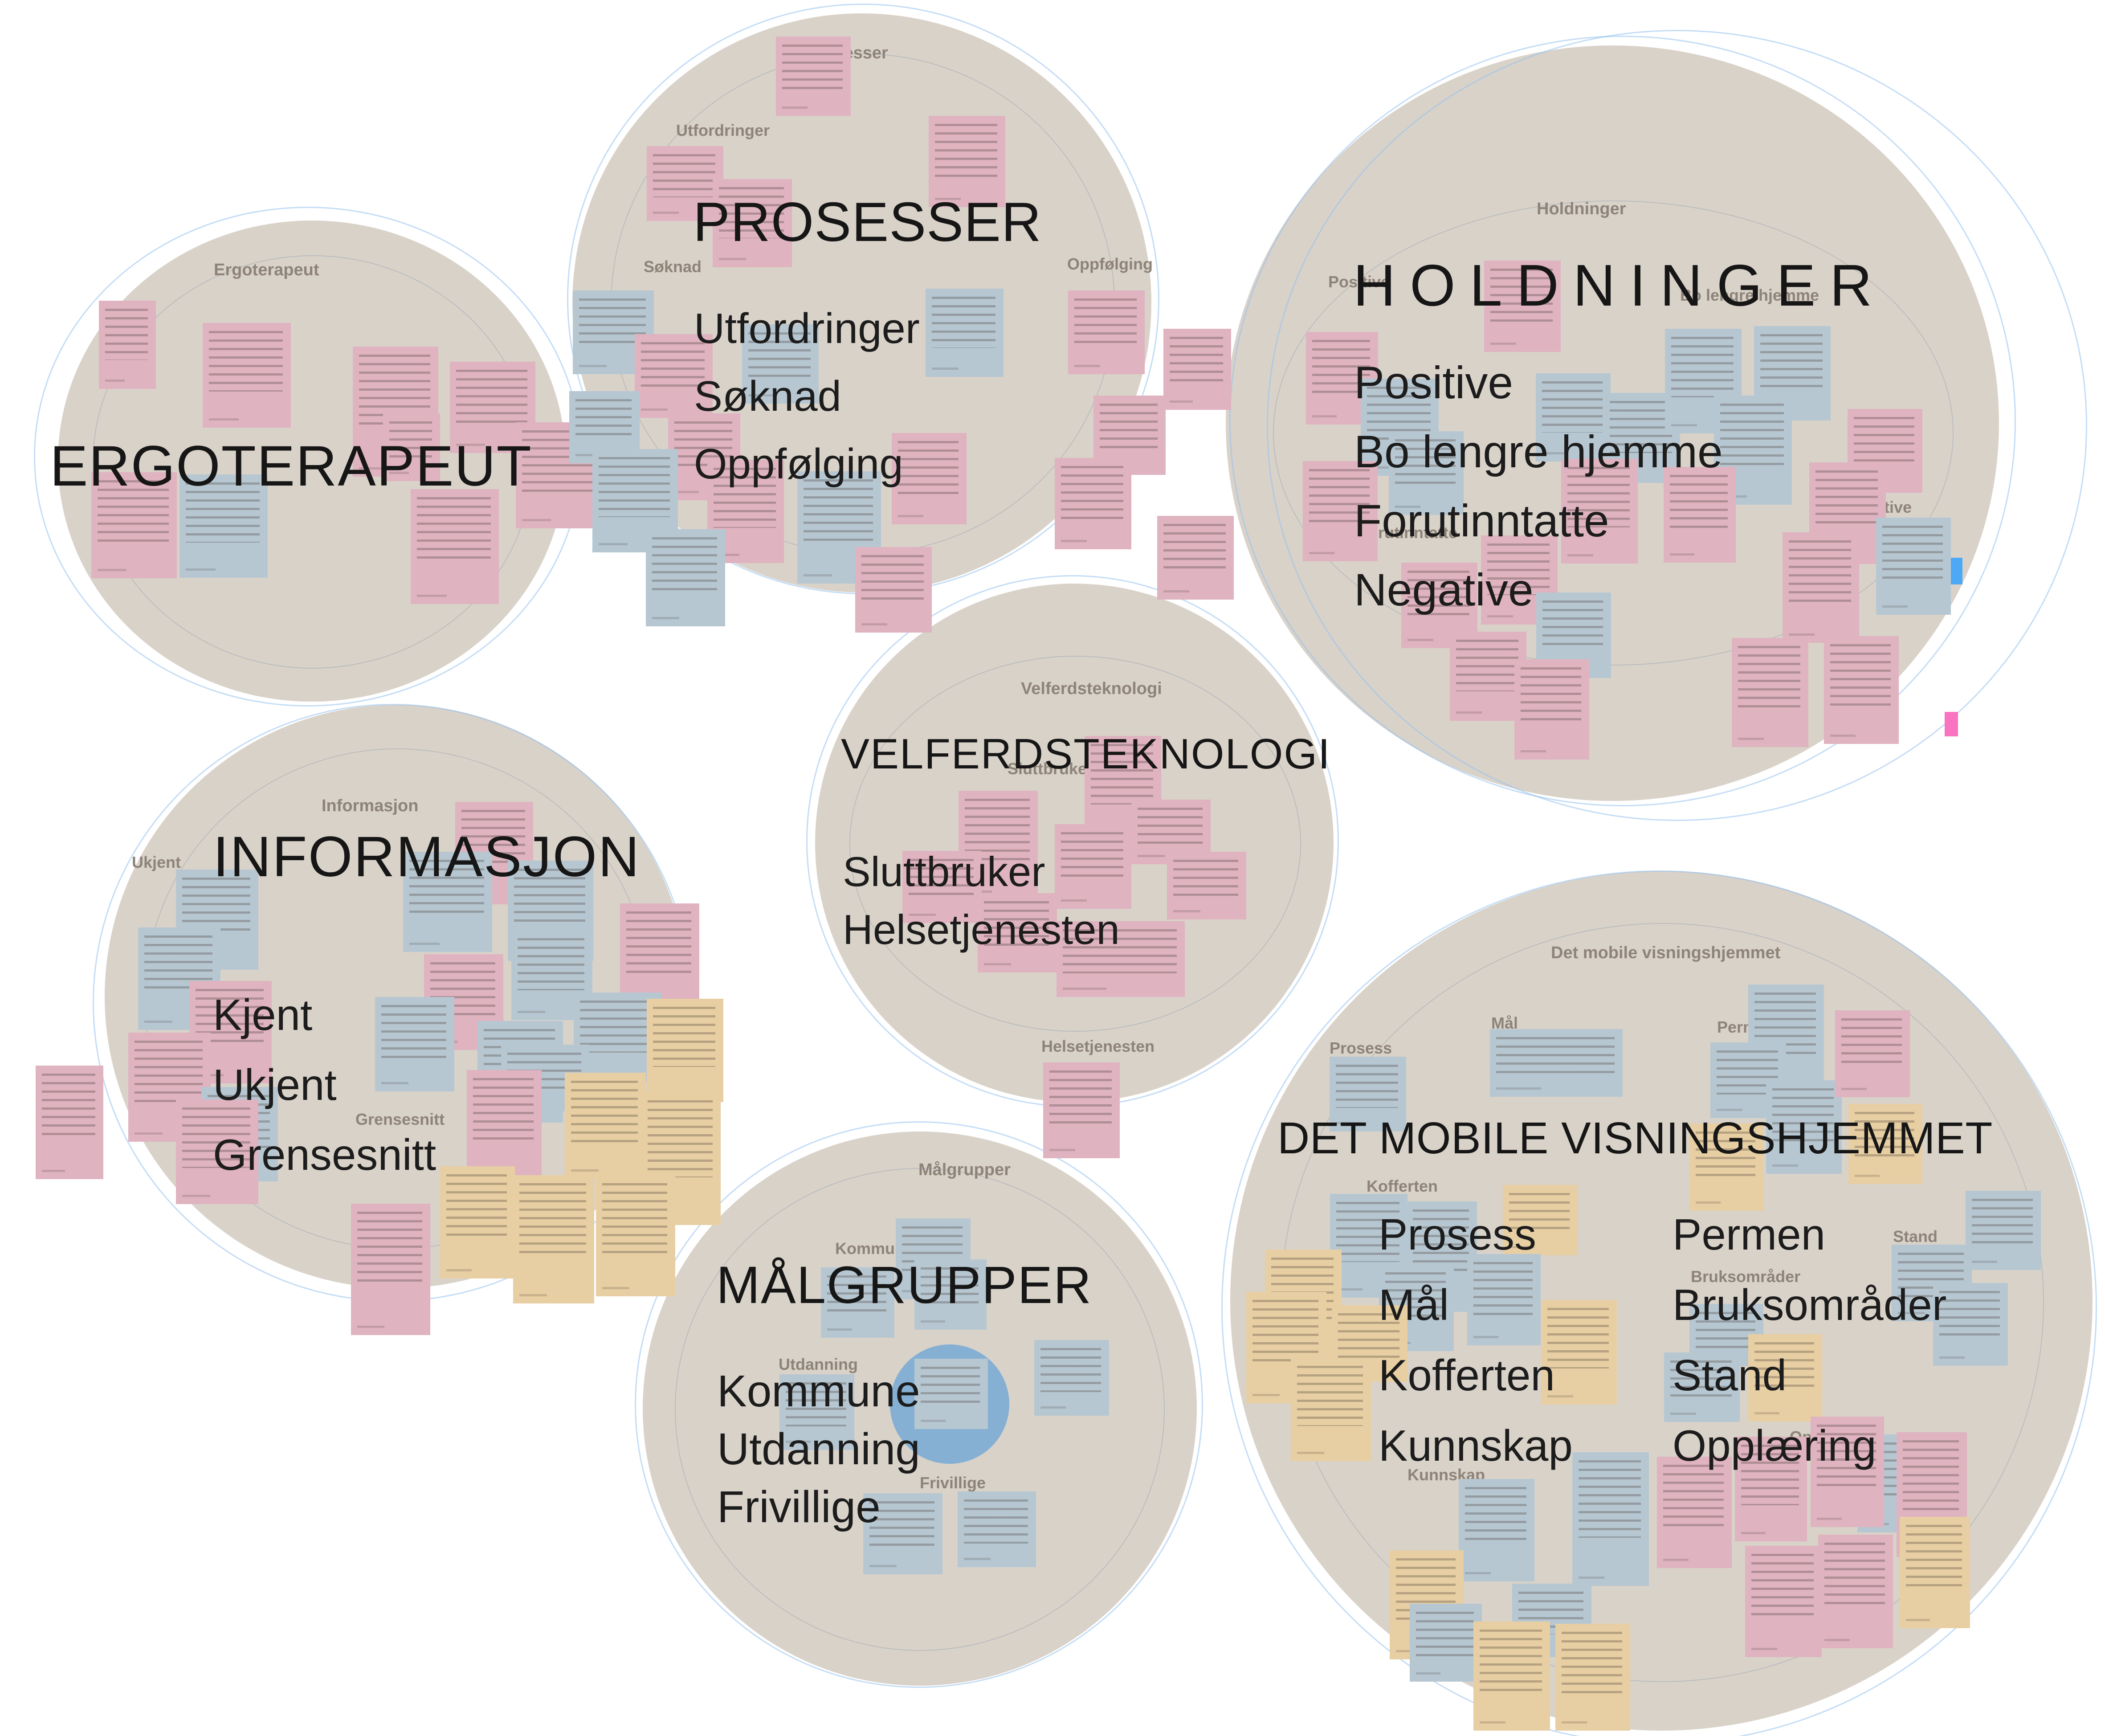  Describe the element at coordinates (1635, 1138) in the screenshot. I see `cluster-title-det-mobile-visningshjemmet: DET MOBILE VISNINGSHJEMMET` at that location.